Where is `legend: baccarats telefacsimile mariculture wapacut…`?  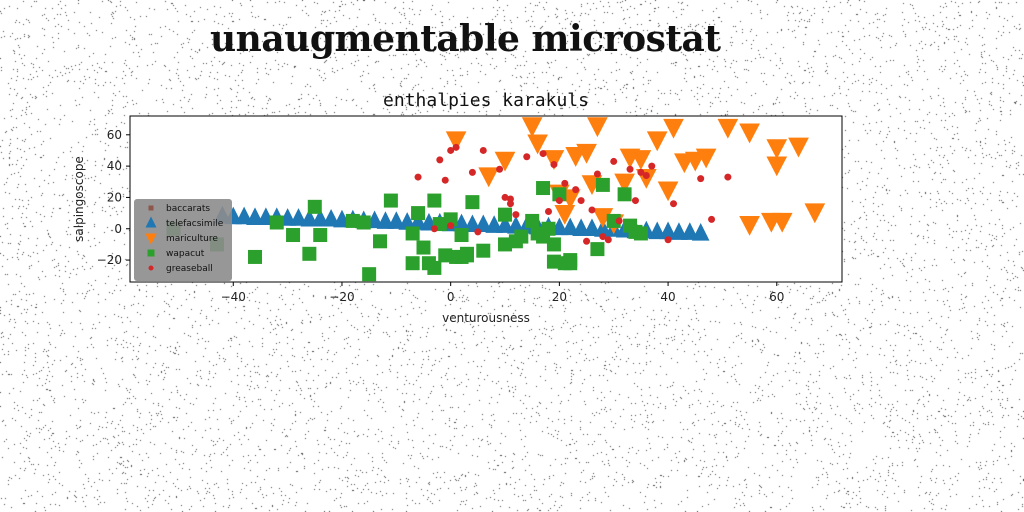
legend: baccarats telefacsimile mariculture wapacut… is located at coordinates (183, 240).